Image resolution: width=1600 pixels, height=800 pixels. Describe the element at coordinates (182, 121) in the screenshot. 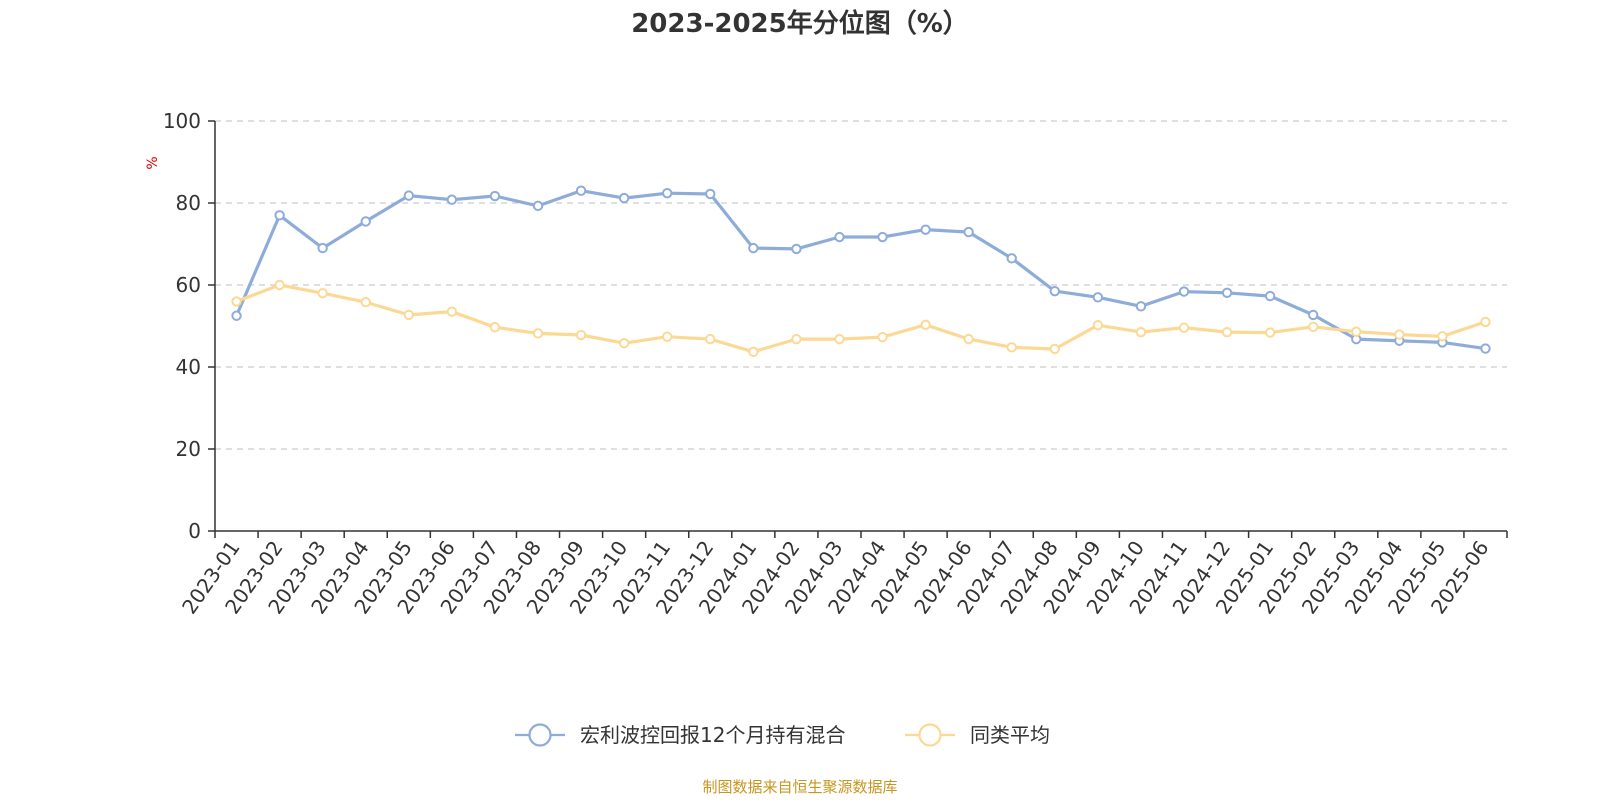

I see `y-tick-label: 100` at that location.